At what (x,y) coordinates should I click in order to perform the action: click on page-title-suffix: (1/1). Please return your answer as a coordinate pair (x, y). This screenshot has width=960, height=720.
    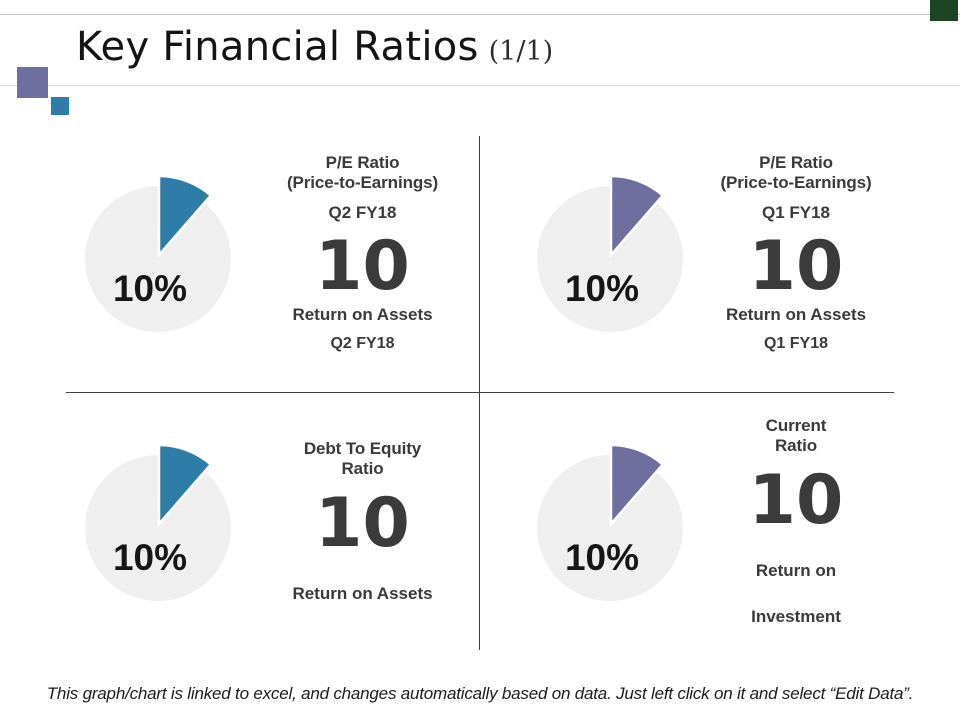
    Looking at the image, I should click on (521, 51).